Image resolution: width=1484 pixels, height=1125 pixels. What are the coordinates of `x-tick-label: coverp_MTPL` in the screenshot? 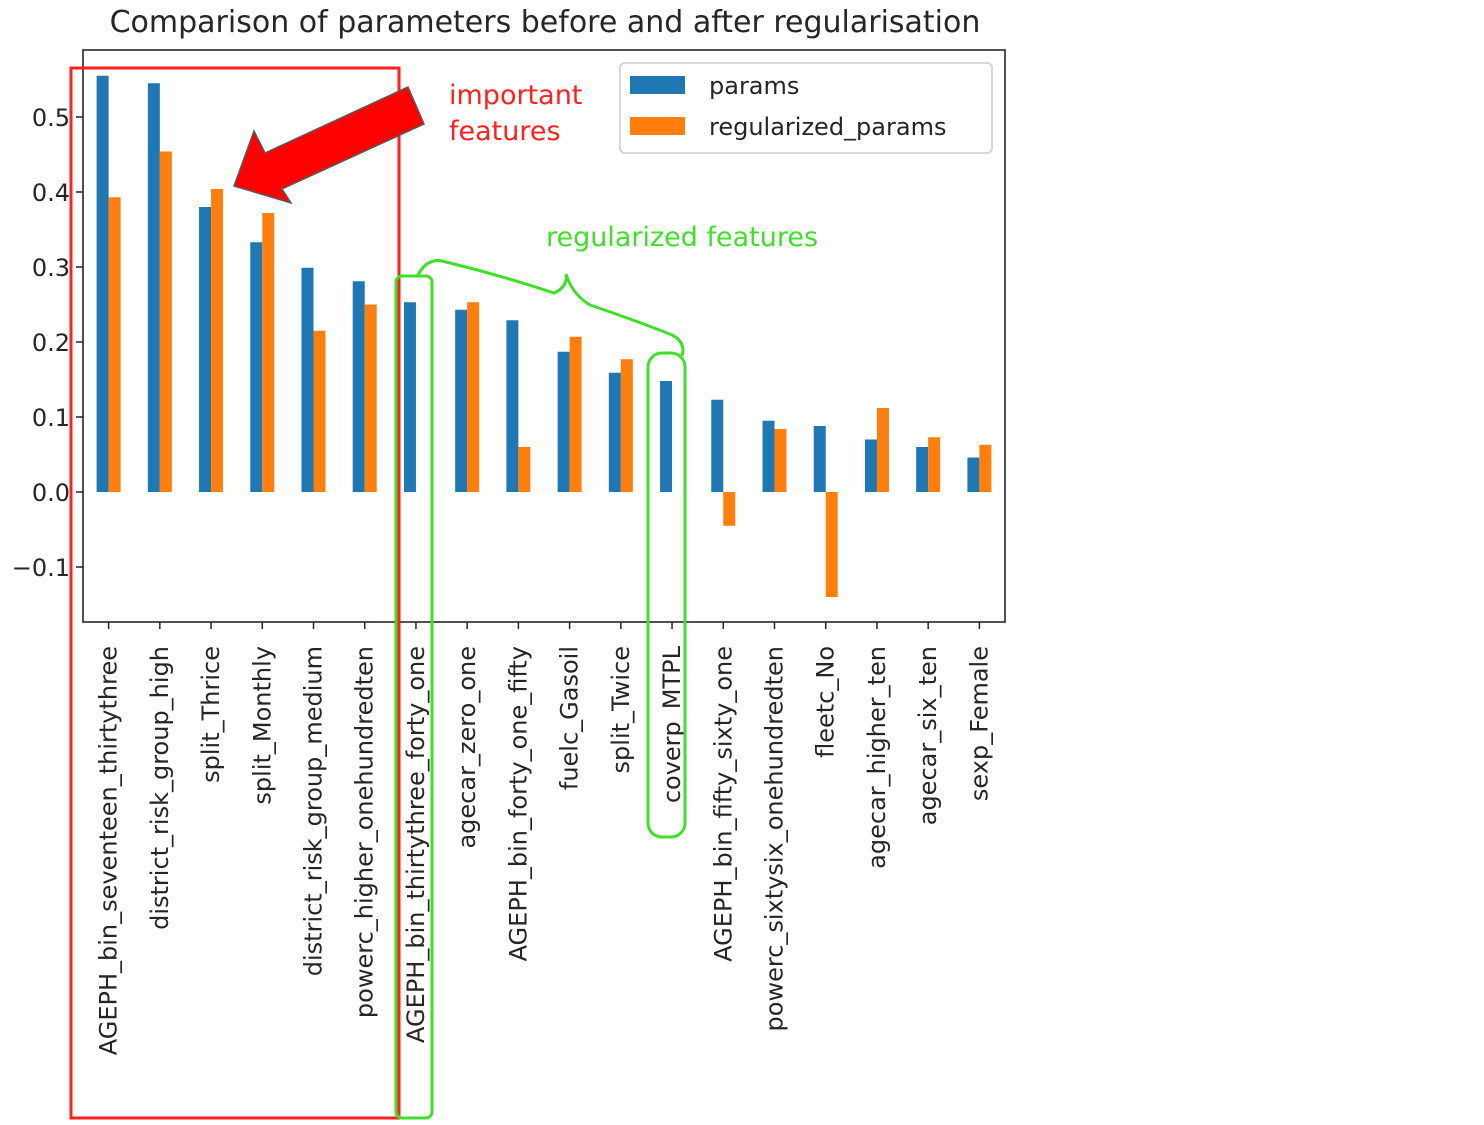 It's located at (672, 724).